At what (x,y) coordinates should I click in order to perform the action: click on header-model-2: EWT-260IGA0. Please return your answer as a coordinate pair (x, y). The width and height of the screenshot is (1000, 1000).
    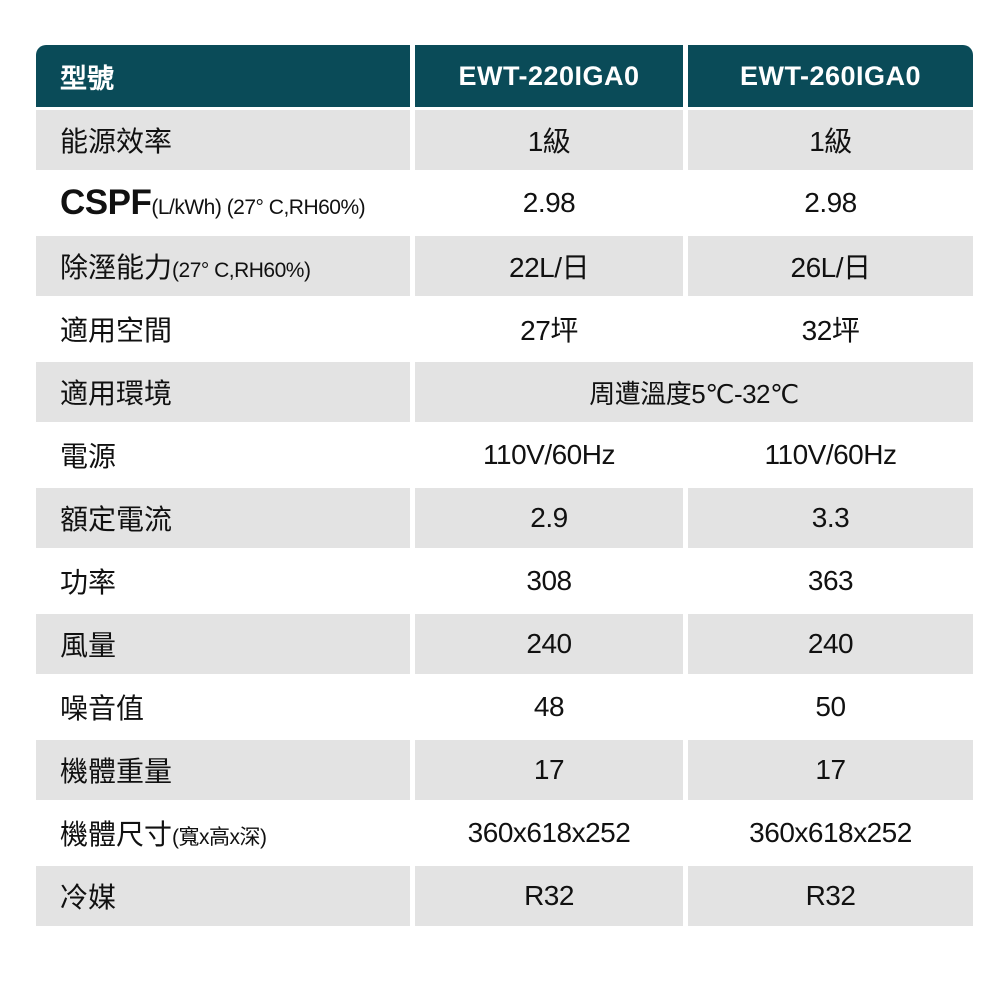
    Looking at the image, I should click on (830, 76).